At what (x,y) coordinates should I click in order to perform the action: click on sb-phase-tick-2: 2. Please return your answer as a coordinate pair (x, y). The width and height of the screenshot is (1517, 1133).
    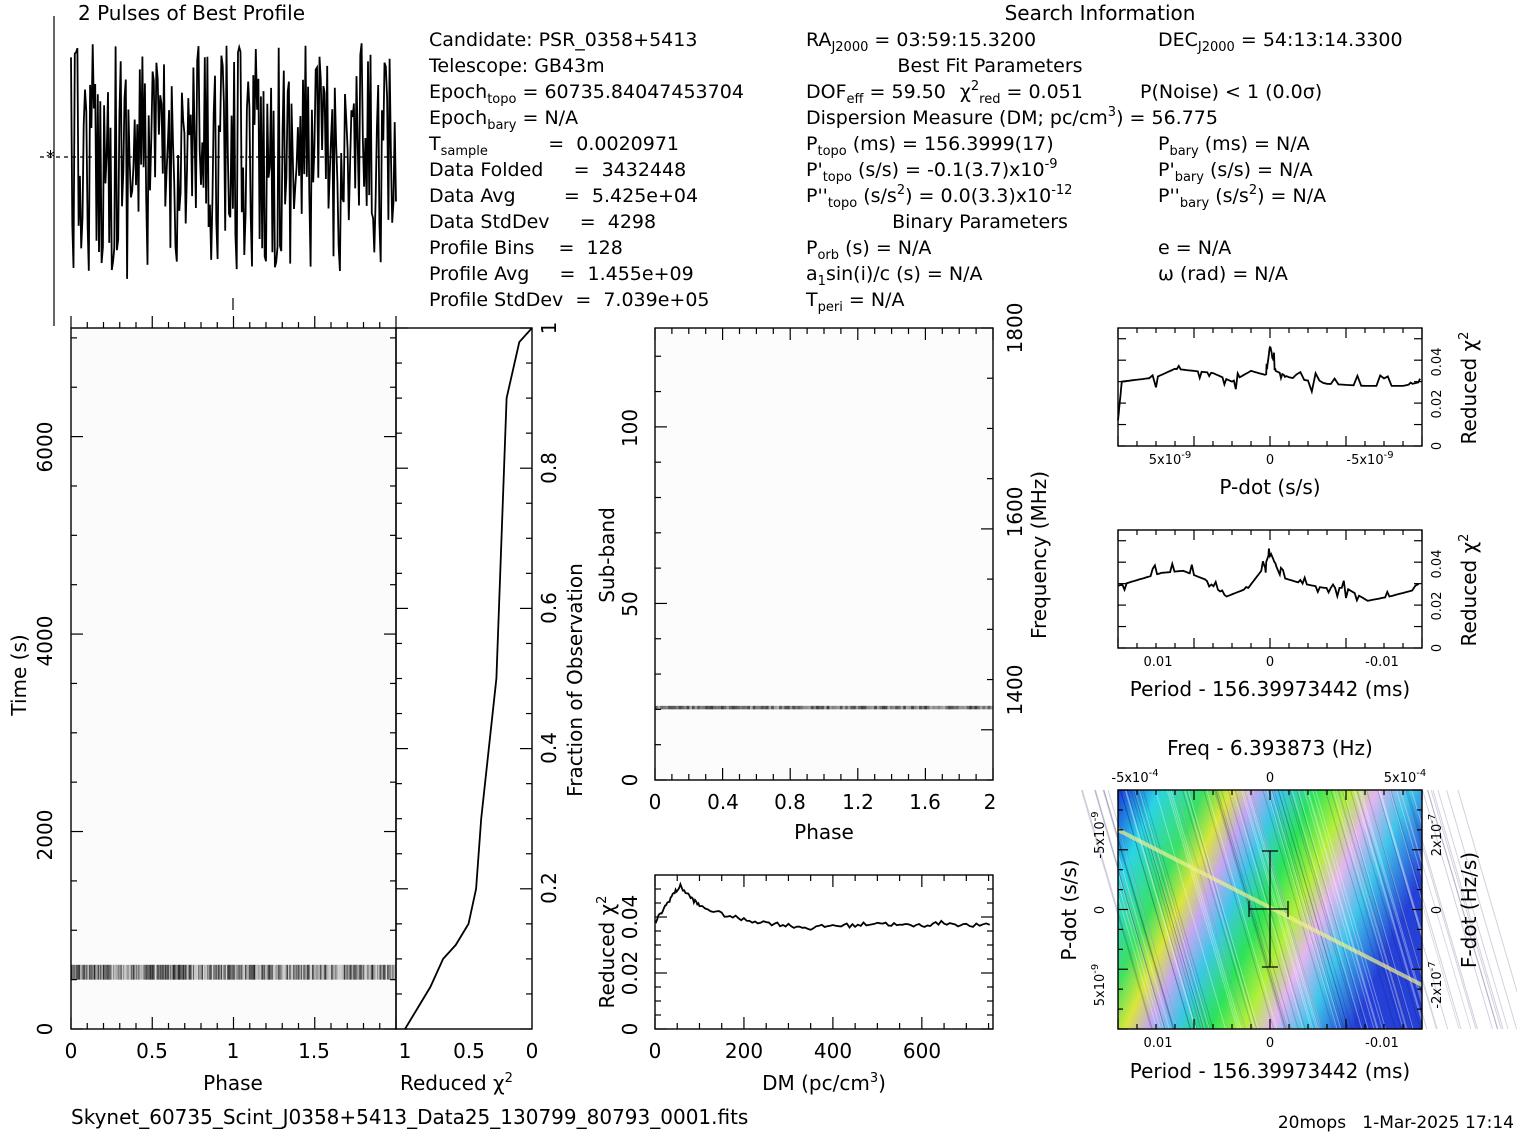
    Looking at the image, I should click on (990, 802).